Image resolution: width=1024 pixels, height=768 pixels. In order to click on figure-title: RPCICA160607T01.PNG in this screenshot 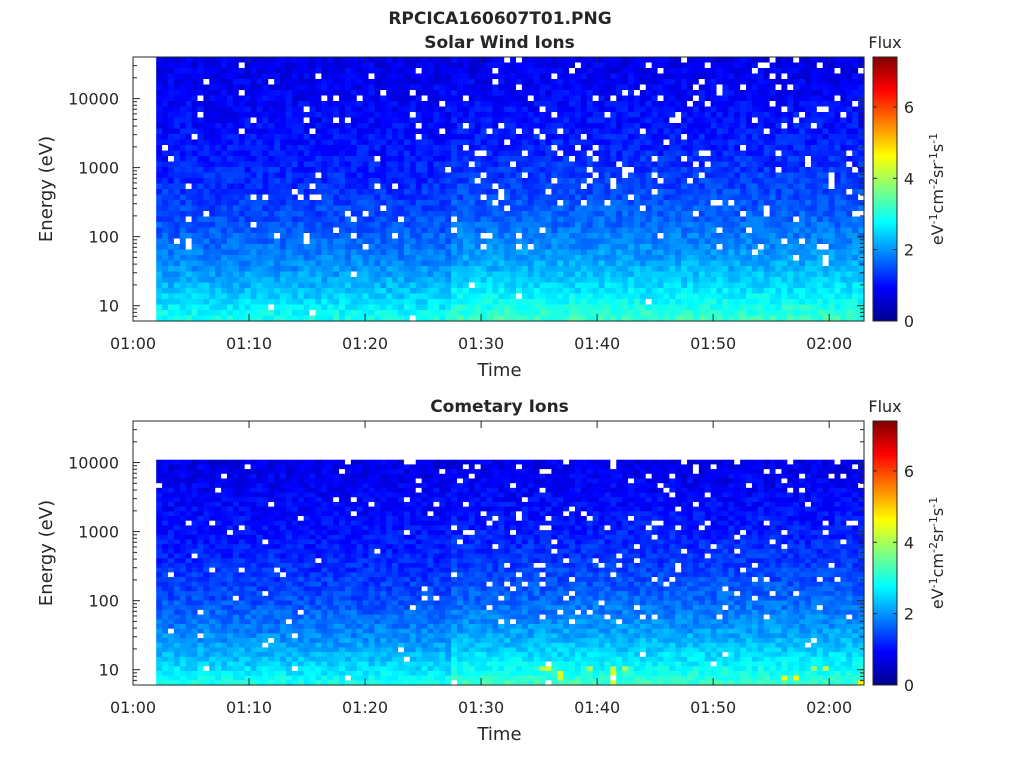, I will do `click(499, 19)`.